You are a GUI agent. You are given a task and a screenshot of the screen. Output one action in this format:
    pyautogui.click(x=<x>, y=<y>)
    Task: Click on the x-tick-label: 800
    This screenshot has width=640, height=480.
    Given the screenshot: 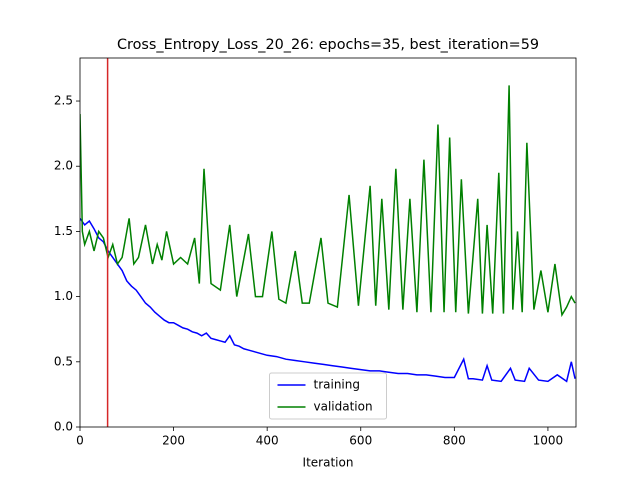 What is the action you would take?
    pyautogui.click(x=454, y=441)
    